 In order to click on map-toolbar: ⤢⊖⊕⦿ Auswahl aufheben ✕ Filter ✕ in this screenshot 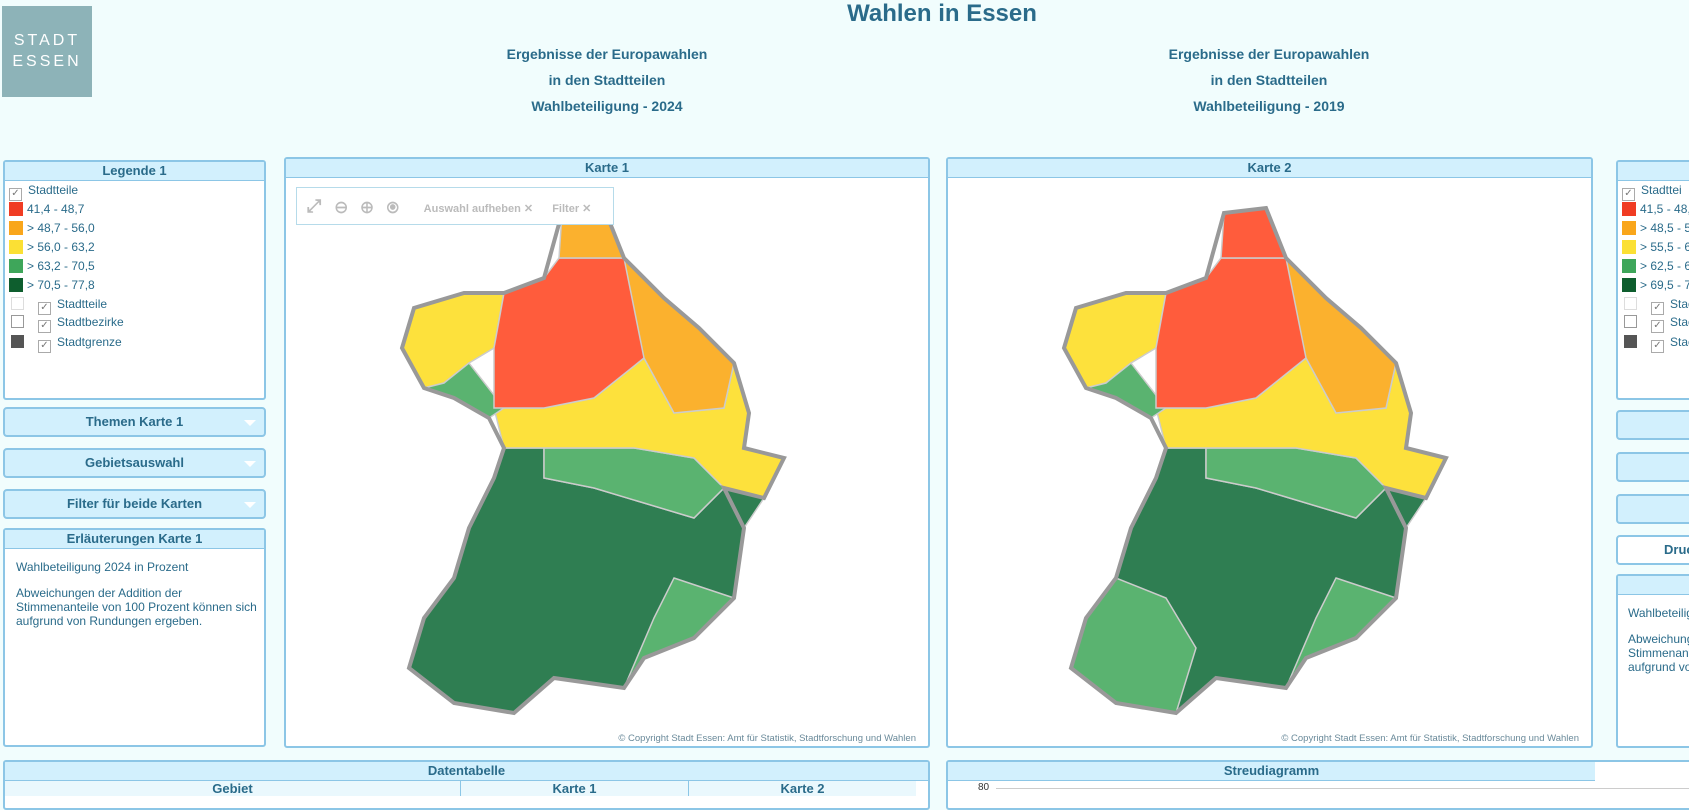, I will do `click(455, 206)`.